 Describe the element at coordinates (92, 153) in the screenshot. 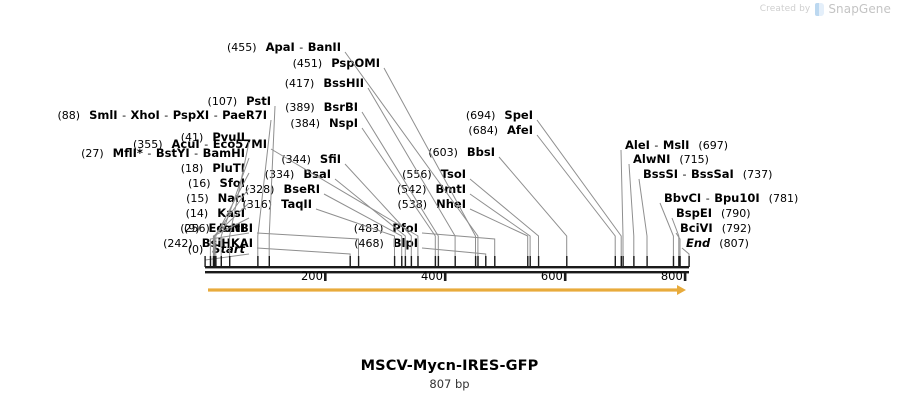

I see `enzyme-position: (27)` at that location.